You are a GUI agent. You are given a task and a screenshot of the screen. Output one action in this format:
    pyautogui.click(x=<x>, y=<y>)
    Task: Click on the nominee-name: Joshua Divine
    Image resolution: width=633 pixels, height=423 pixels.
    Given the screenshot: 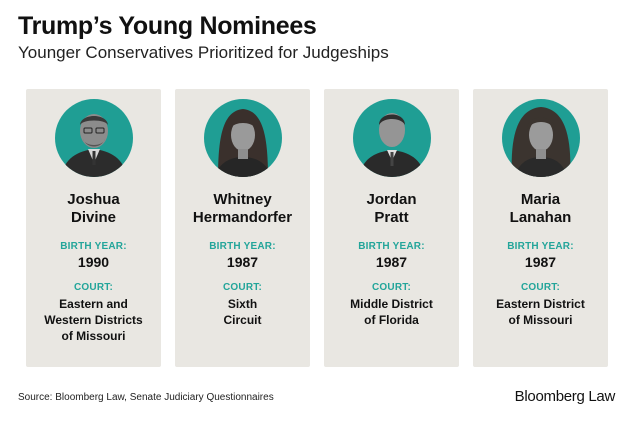 What is the action you would take?
    pyautogui.click(x=93, y=209)
    